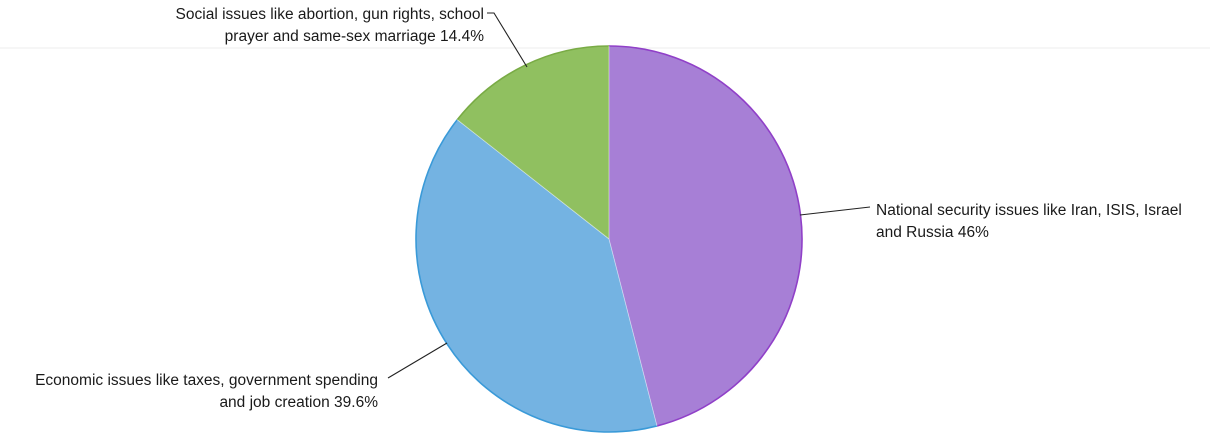 The image size is (1210, 440). Describe the element at coordinates (355, 36) in the screenshot. I see `slice-label-2-line-1: prayer and same-sex marriage 14.4%` at that location.